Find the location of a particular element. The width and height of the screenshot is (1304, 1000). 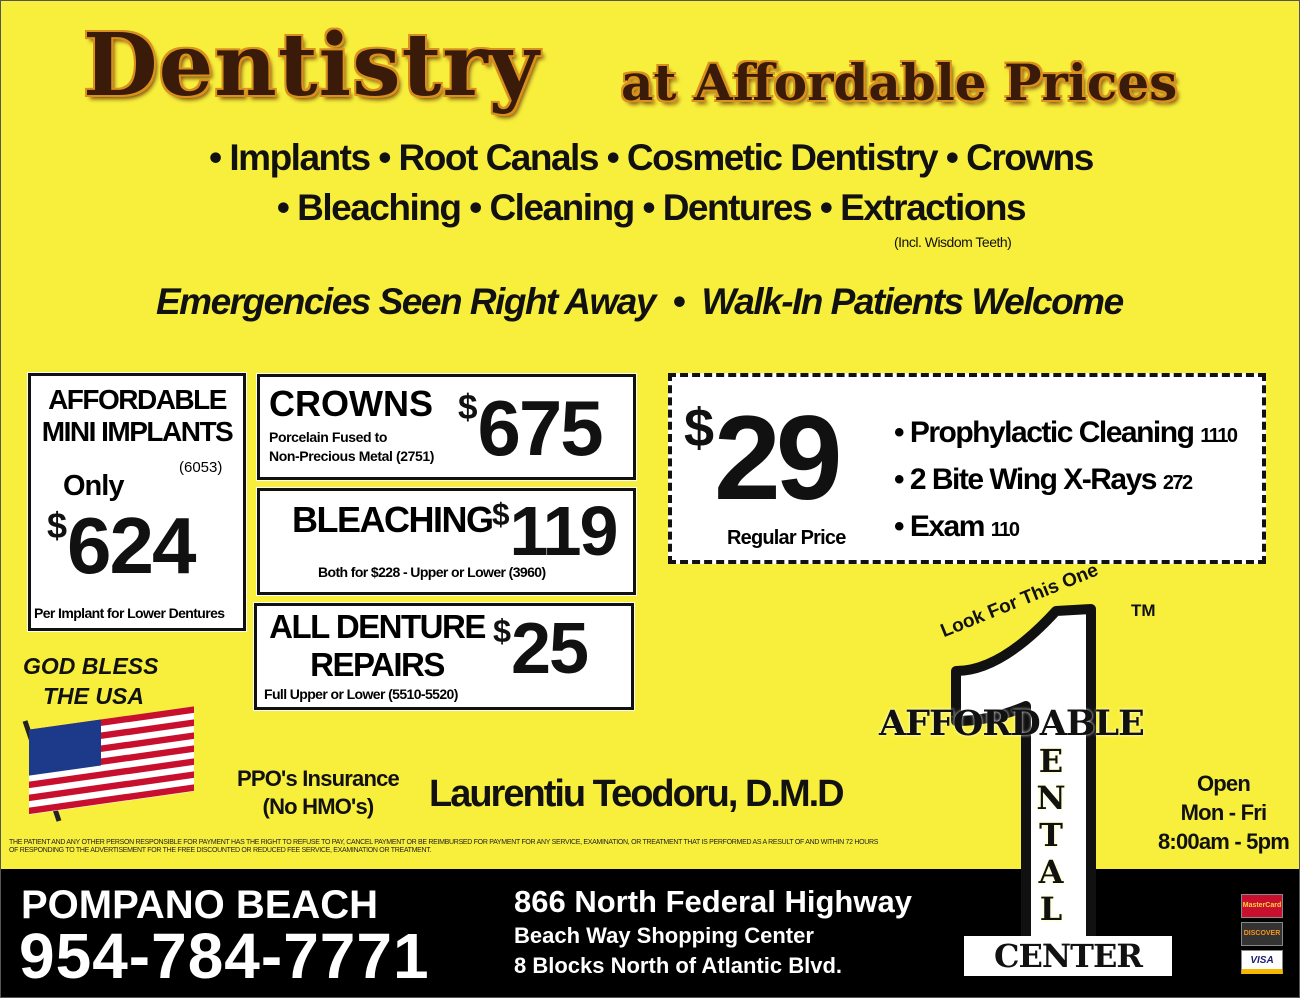

bleaching-price: 119 is located at coordinates (564, 531).